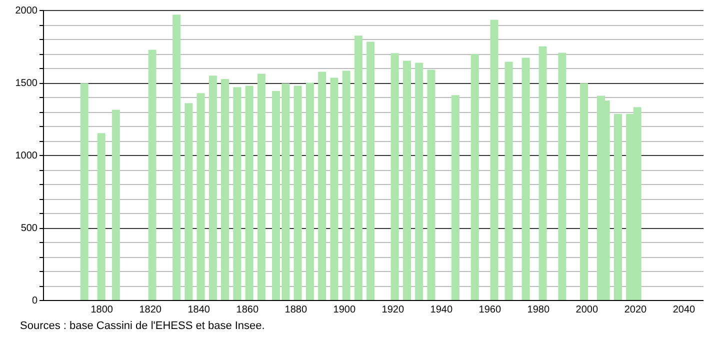 The image size is (710, 340). What do you see at coordinates (635, 310) in the screenshot?
I see `x-tick-label: 2020` at bounding box center [635, 310].